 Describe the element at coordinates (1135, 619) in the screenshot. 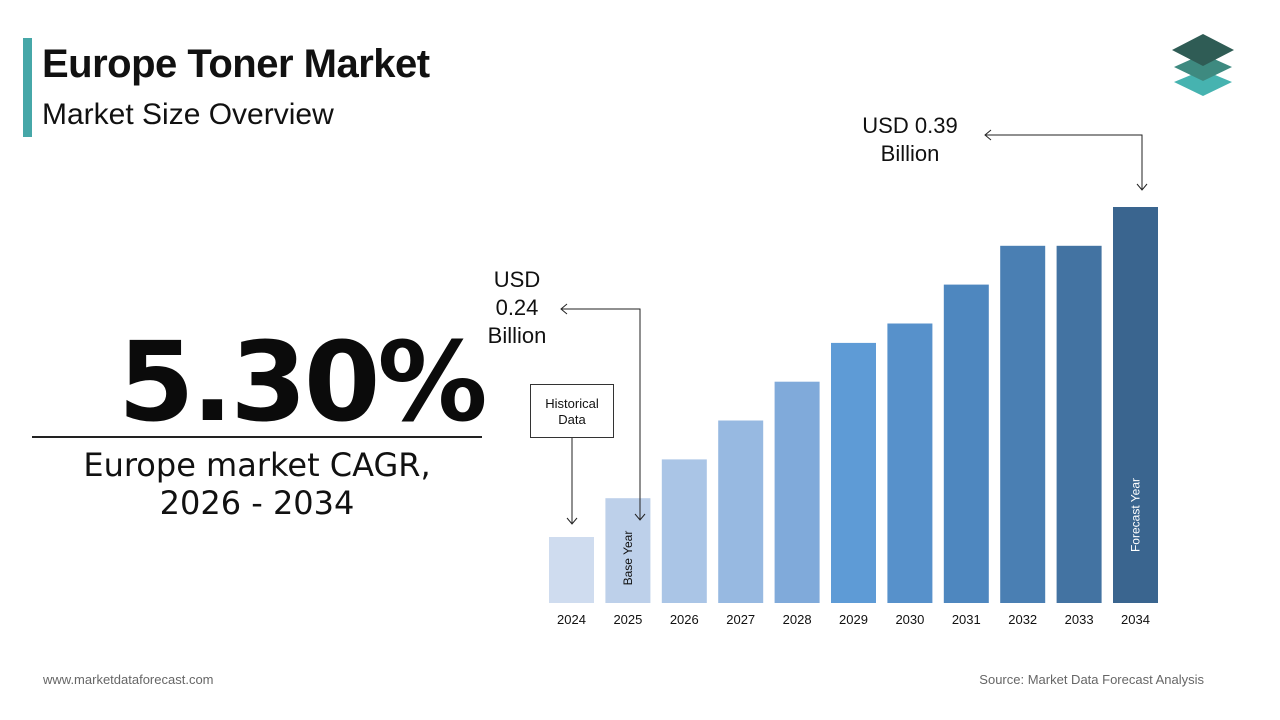

I see `x-tick-2034: 2034` at that location.